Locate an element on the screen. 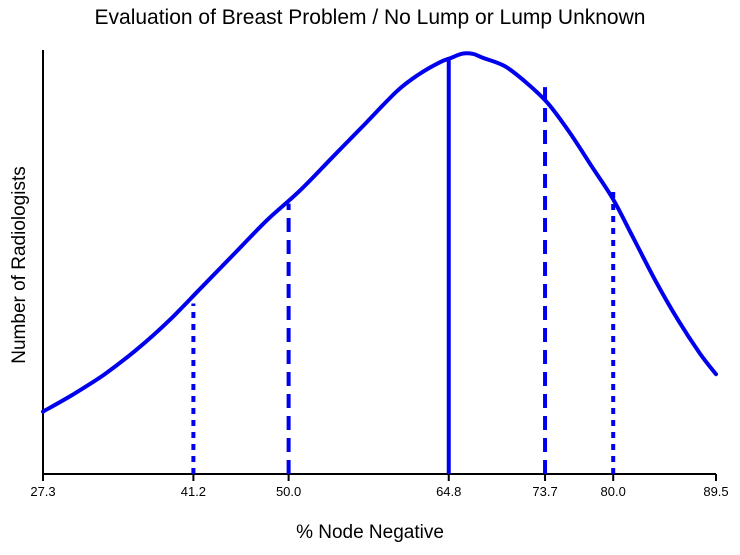 The image size is (740, 555). x-tick-label: 73.7 is located at coordinates (544, 491).